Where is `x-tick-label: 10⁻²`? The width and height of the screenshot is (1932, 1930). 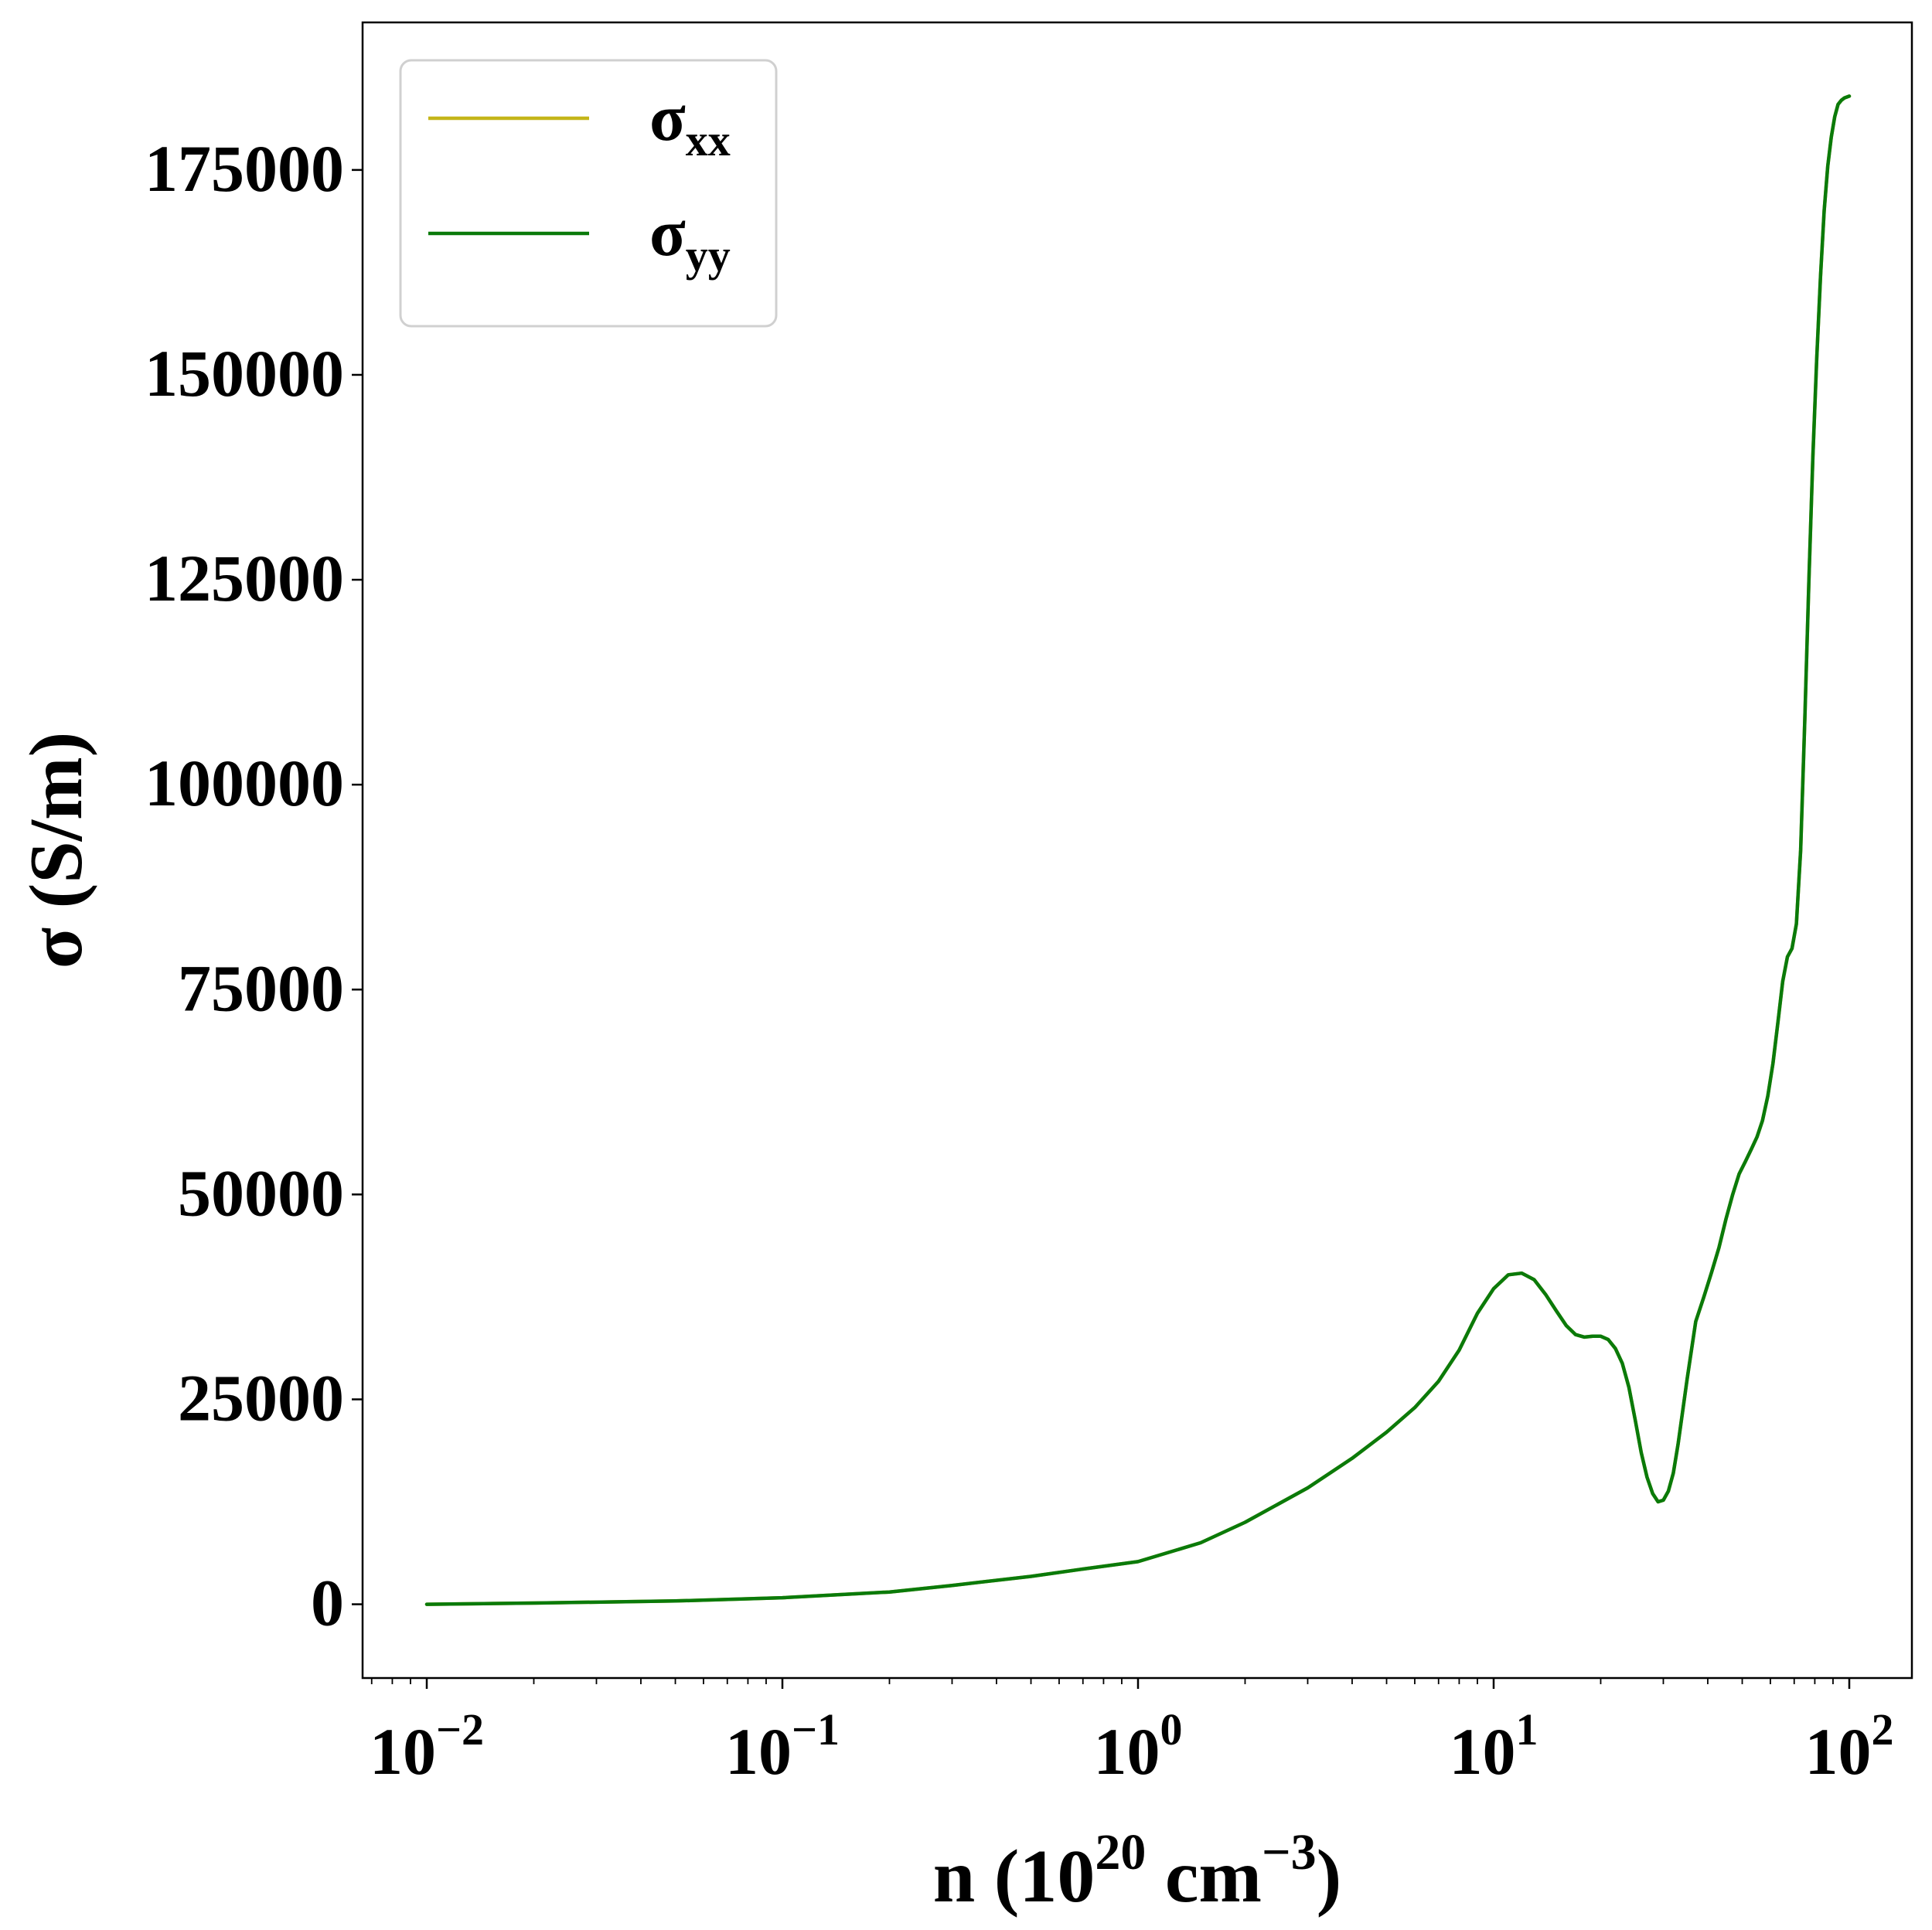 x-tick-label: 10⁻² is located at coordinates (427, 1747).